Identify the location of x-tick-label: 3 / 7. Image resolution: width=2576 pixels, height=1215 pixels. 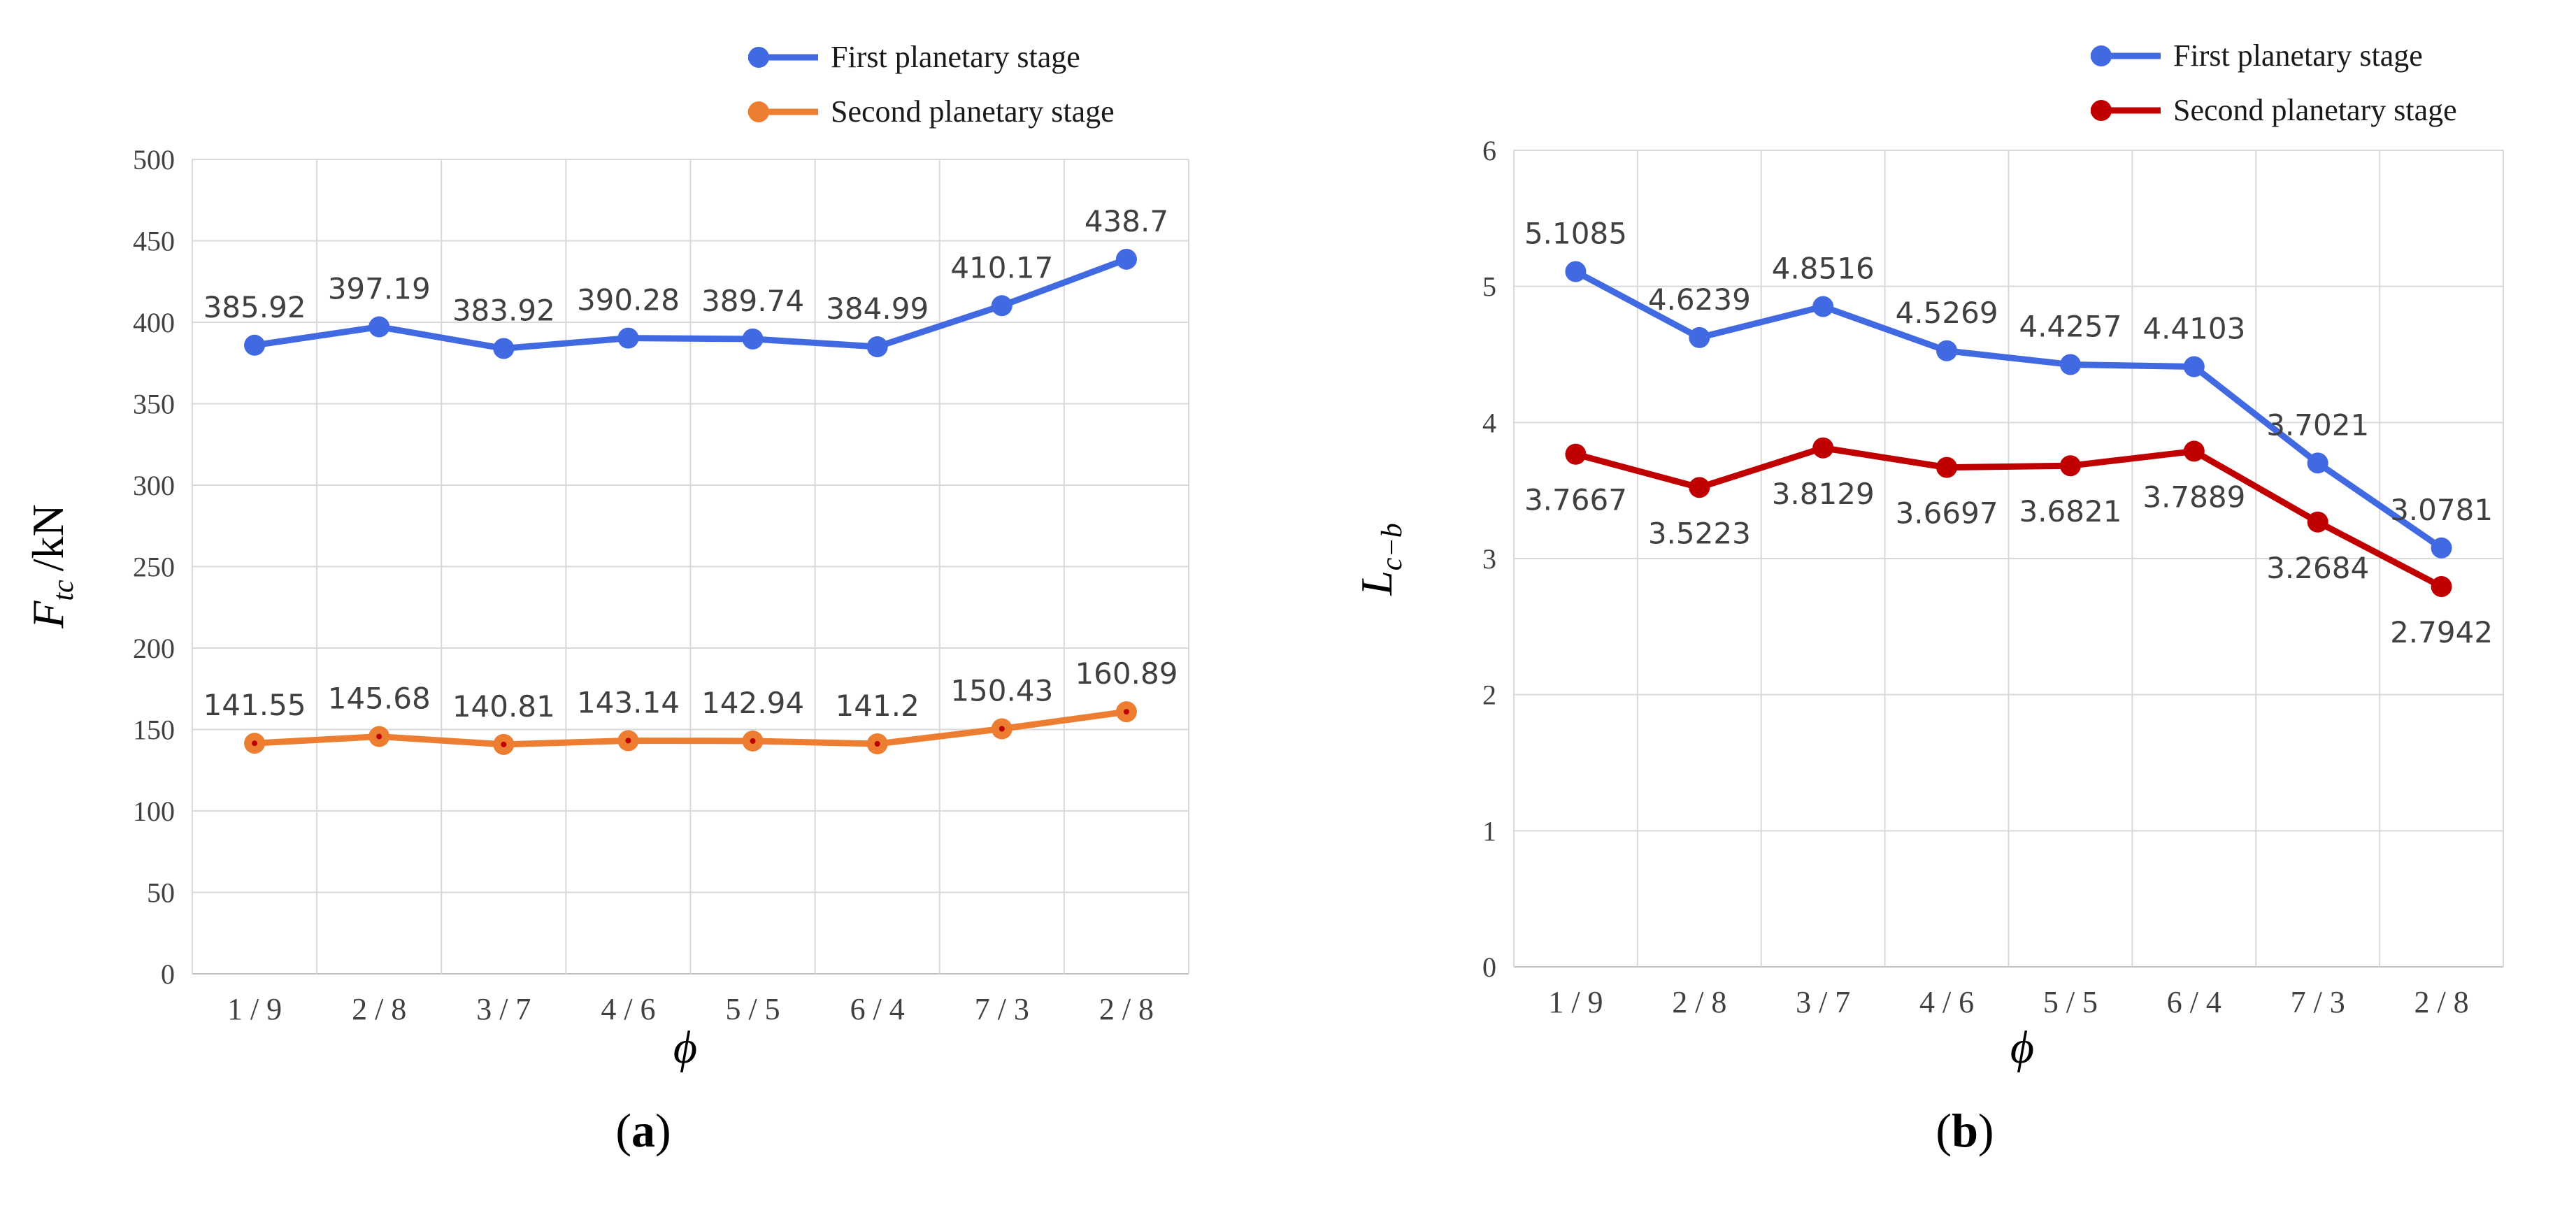
(503, 1009).